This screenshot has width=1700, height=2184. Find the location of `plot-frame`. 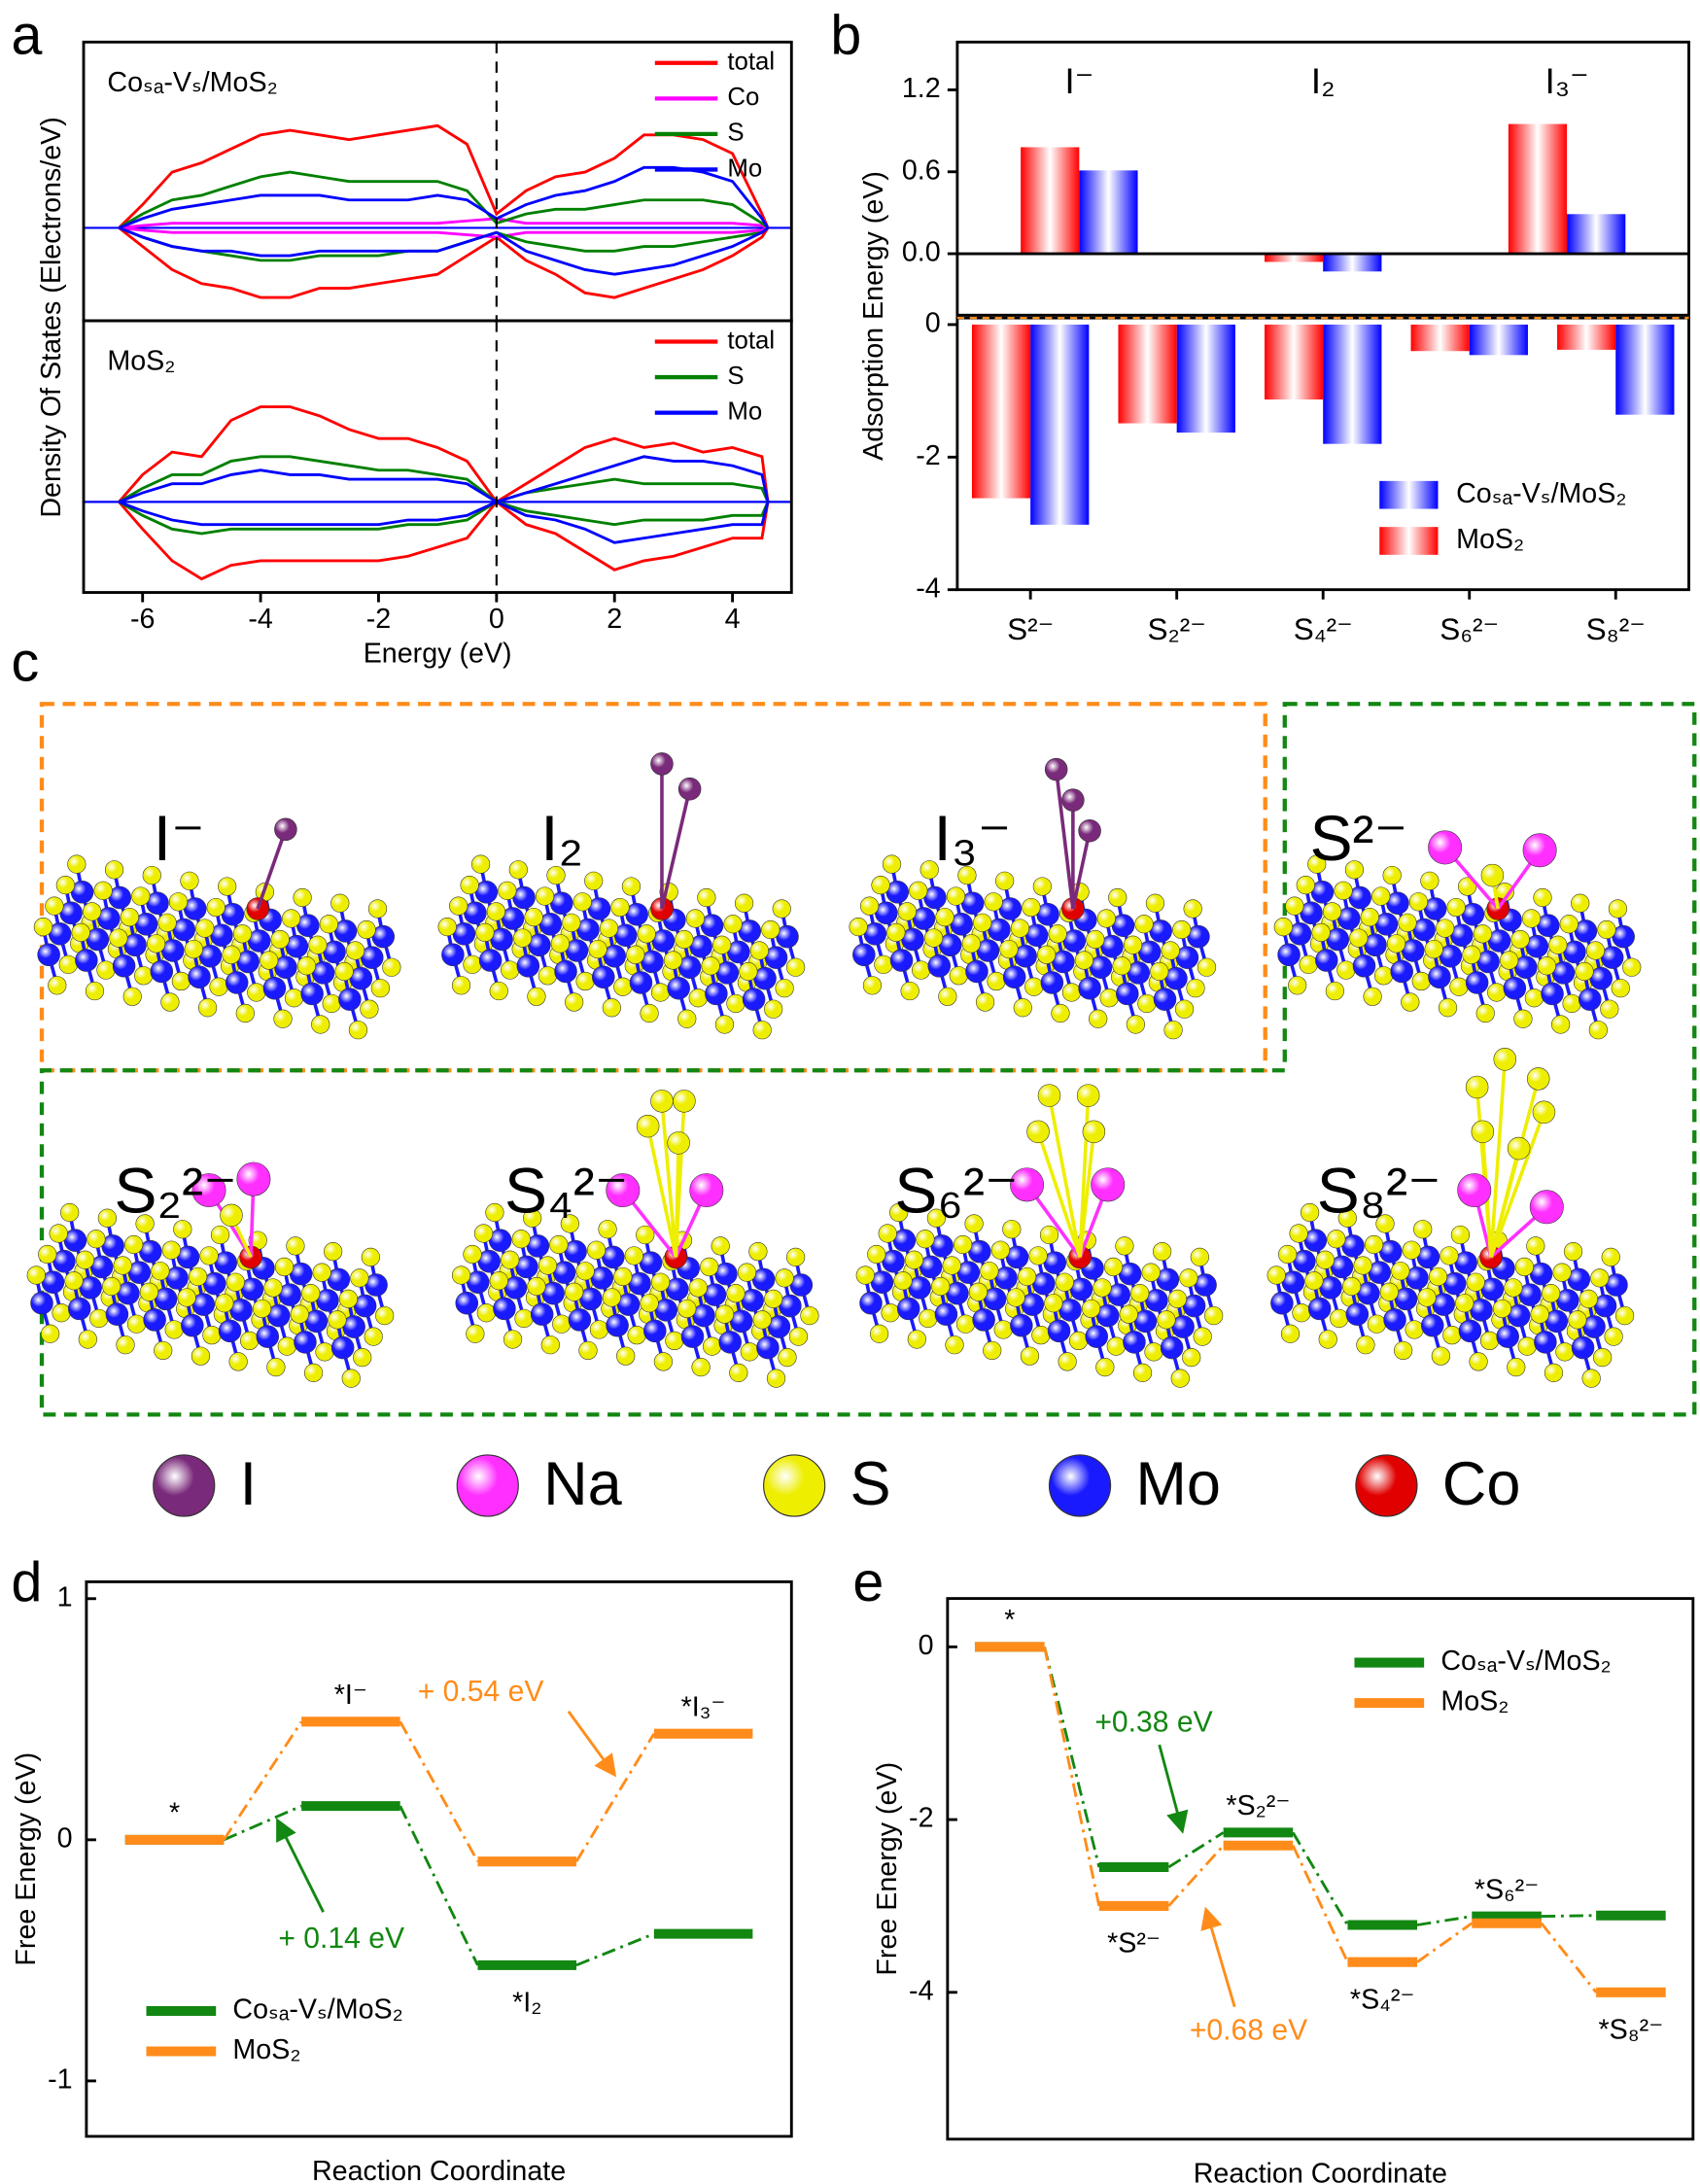

plot-frame is located at coordinates (439, 1858).